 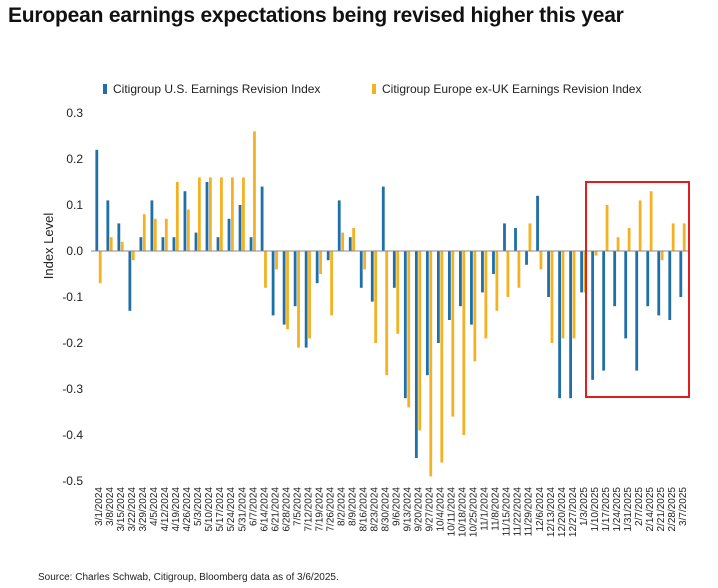 What do you see at coordinates (231, 509) in the screenshot?
I see `x-tick-label: 5/24/2024` at bounding box center [231, 509].